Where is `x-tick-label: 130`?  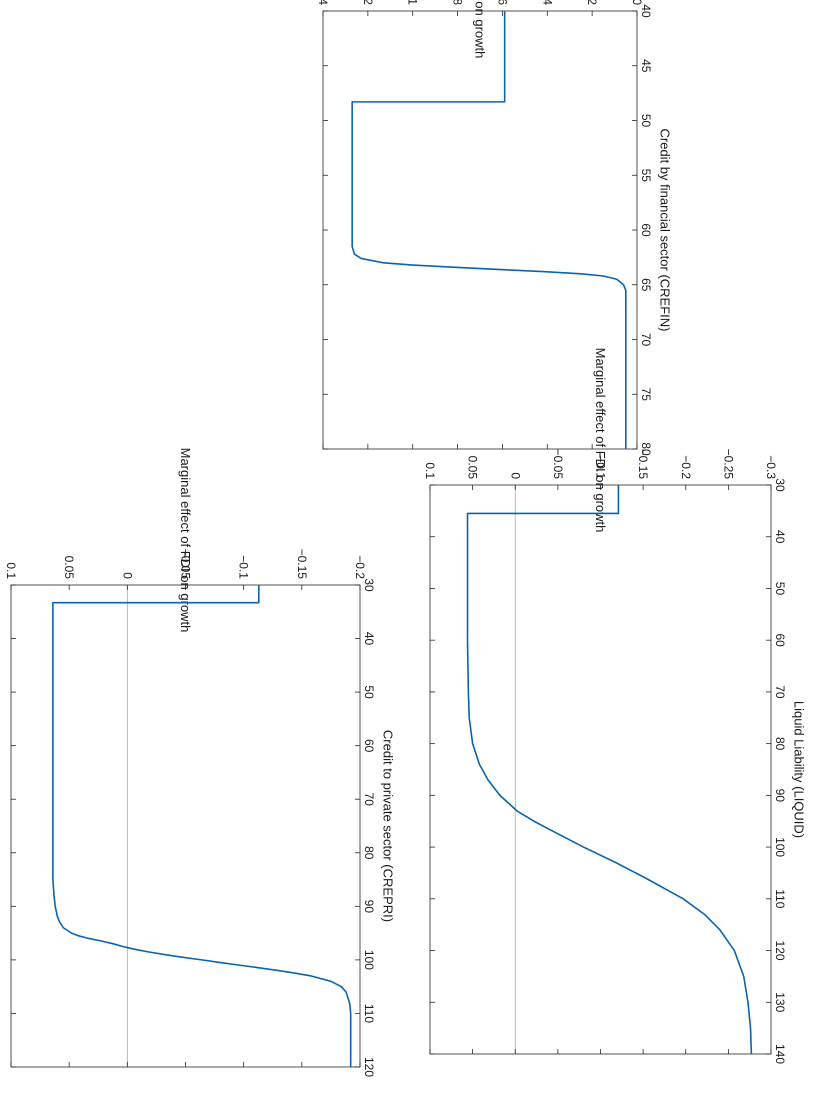 x-tick-label: 130 is located at coordinates (780, 1002).